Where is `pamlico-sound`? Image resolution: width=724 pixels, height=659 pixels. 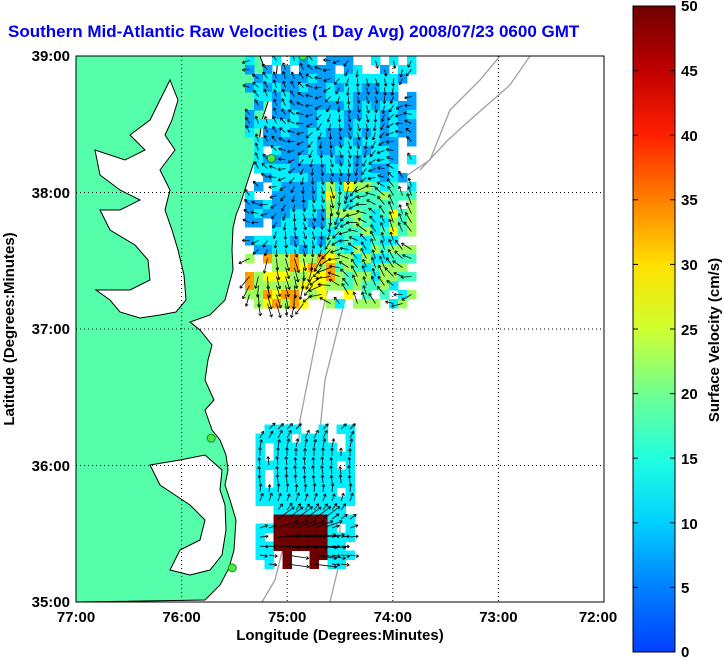
pamlico-sound is located at coordinates (188, 515).